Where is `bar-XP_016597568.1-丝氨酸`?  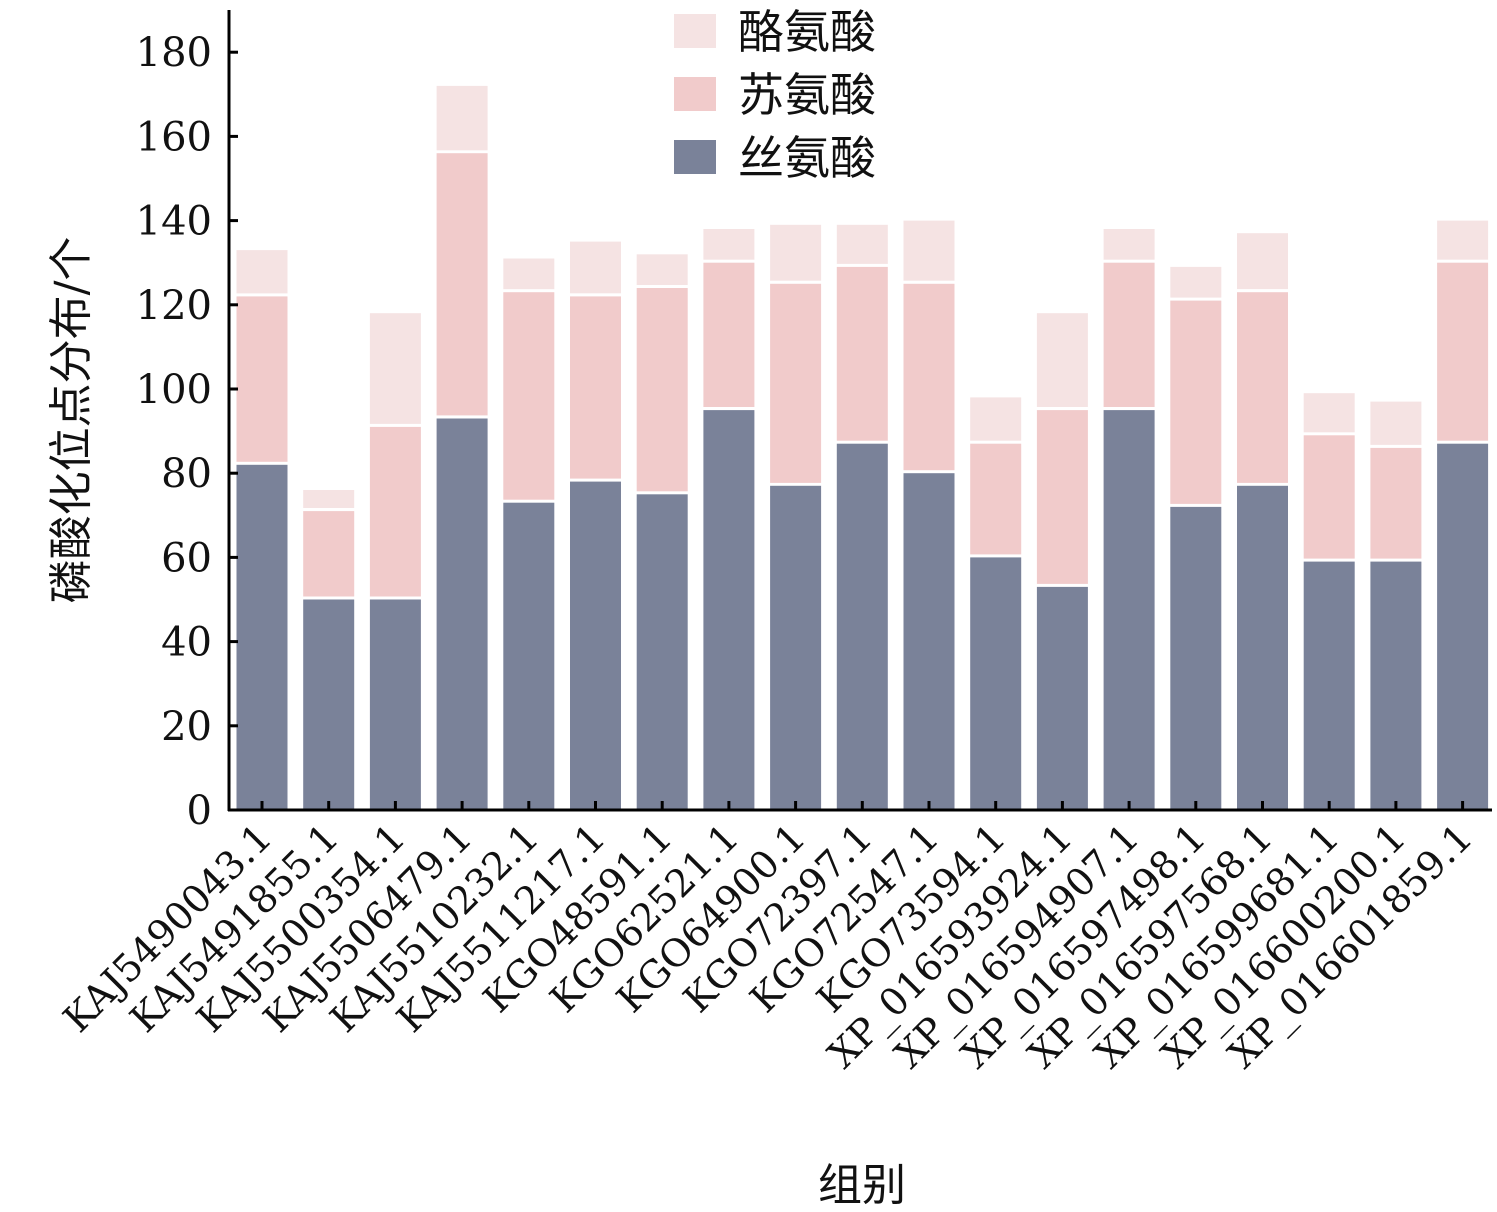 bar-XP_016597568.1-丝氨酸 is located at coordinates (1262, 647).